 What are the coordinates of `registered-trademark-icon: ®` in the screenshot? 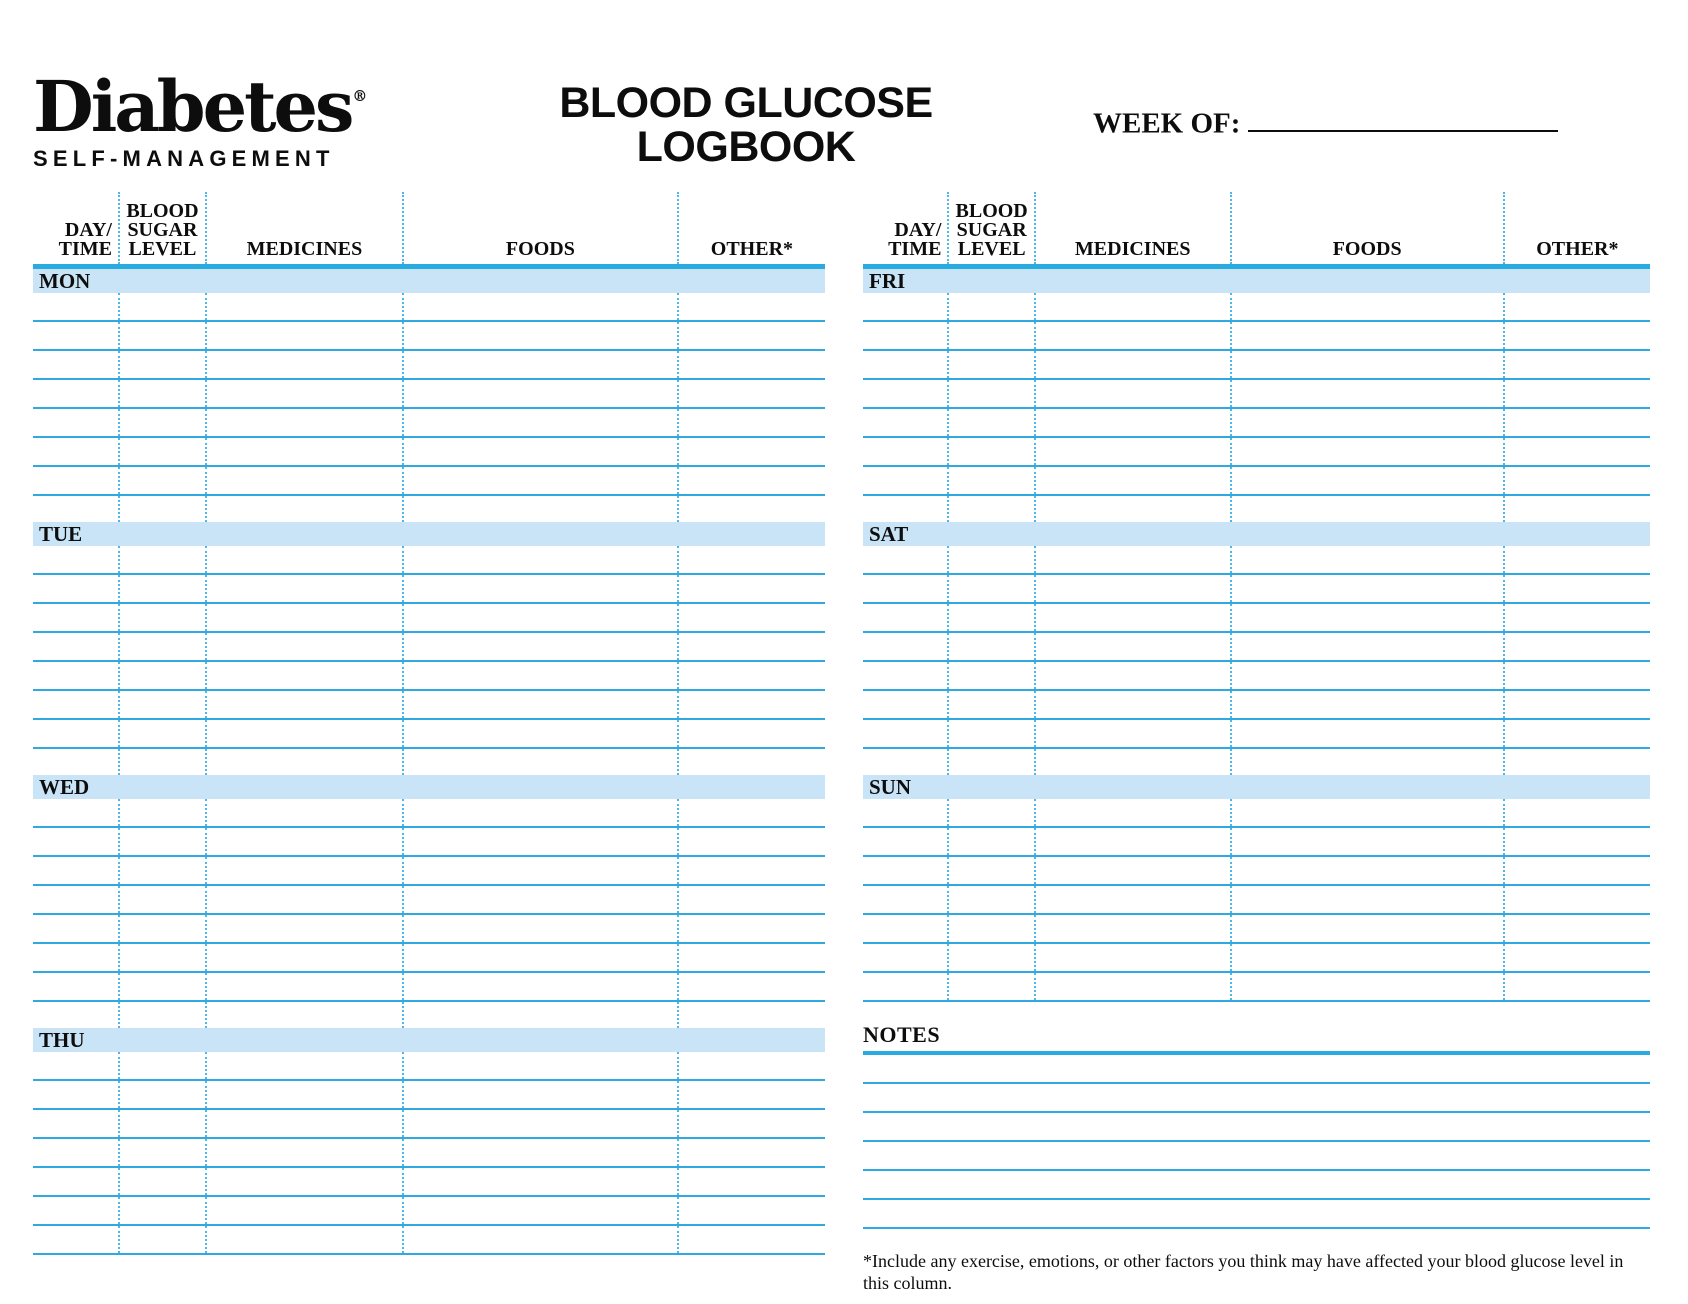 It's located at (360, 96).